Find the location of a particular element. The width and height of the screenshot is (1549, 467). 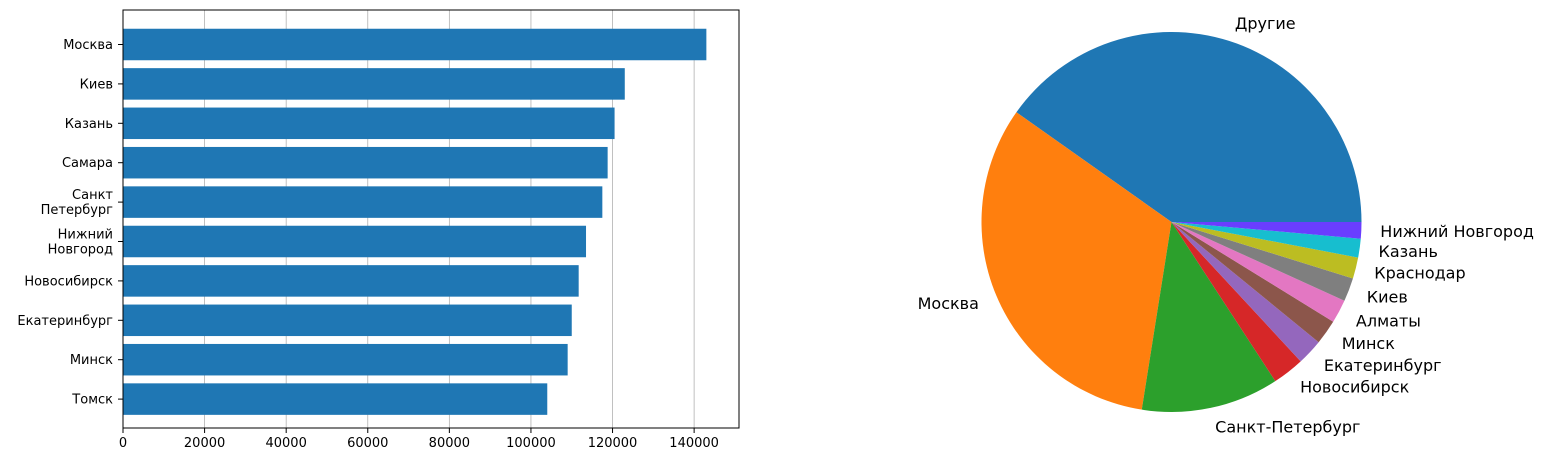

pie-label: Москва is located at coordinates (948, 303).